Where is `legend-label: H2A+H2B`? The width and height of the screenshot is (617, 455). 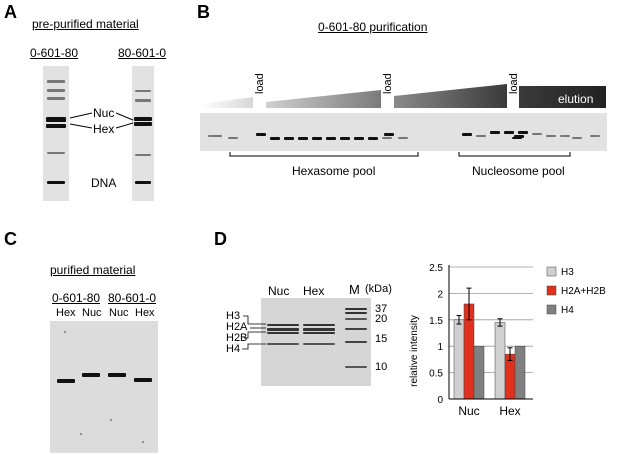 legend-label: H2A+H2B is located at coordinates (583, 291).